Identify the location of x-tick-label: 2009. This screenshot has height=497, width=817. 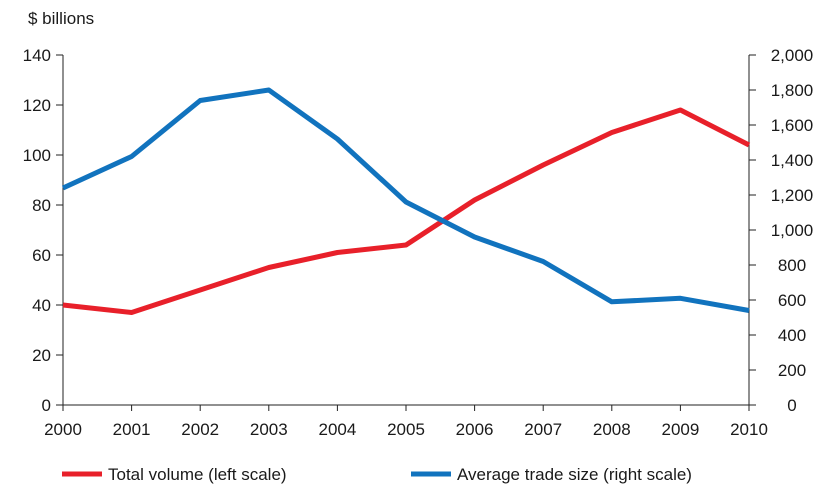
(680, 429).